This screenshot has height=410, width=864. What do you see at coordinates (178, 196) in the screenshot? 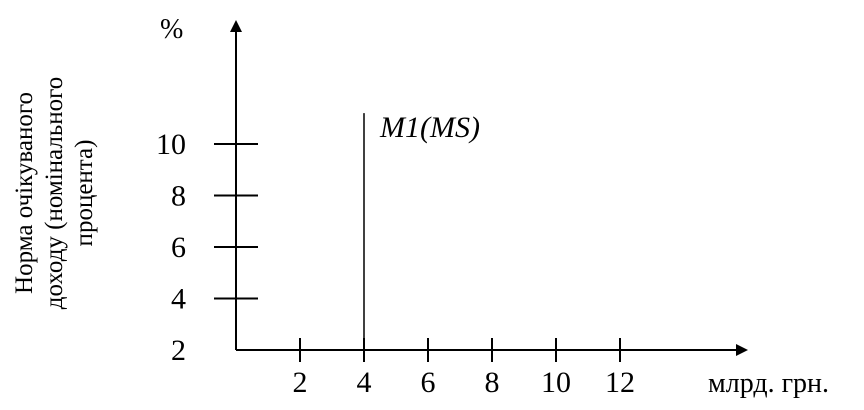
I see `y-tick-label: 8` at bounding box center [178, 196].